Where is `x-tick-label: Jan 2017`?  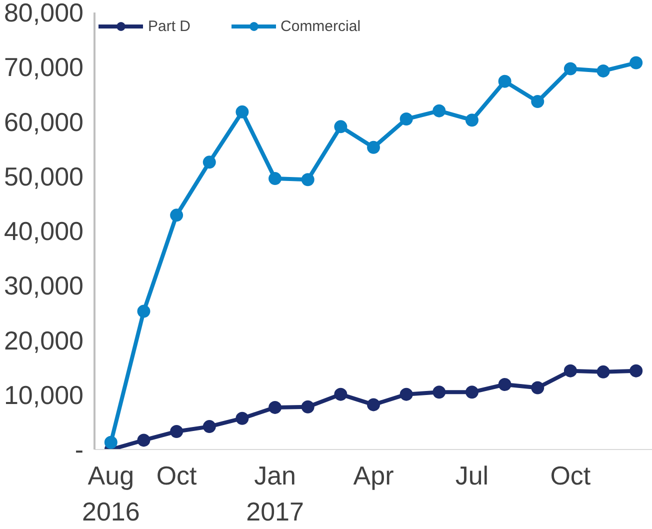
x-tick-label: Jan 2017 is located at coordinates (275, 493).